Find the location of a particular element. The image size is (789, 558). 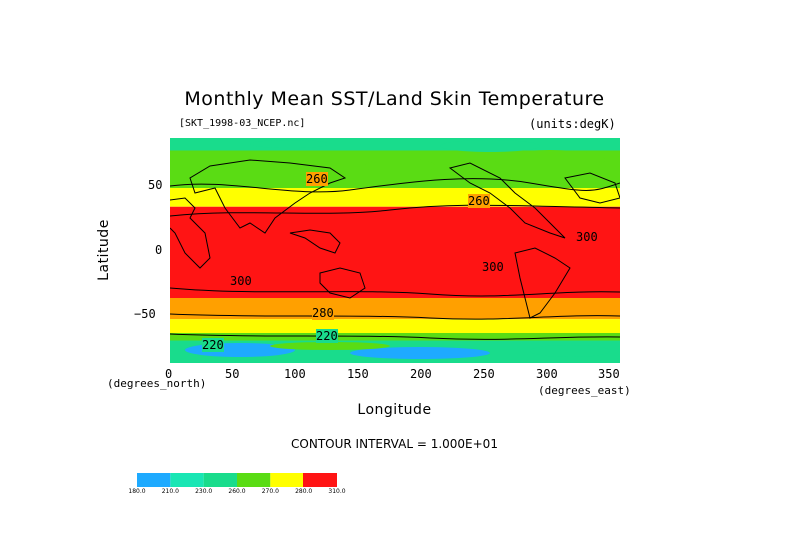

colorbar is located at coordinates (237, 480).